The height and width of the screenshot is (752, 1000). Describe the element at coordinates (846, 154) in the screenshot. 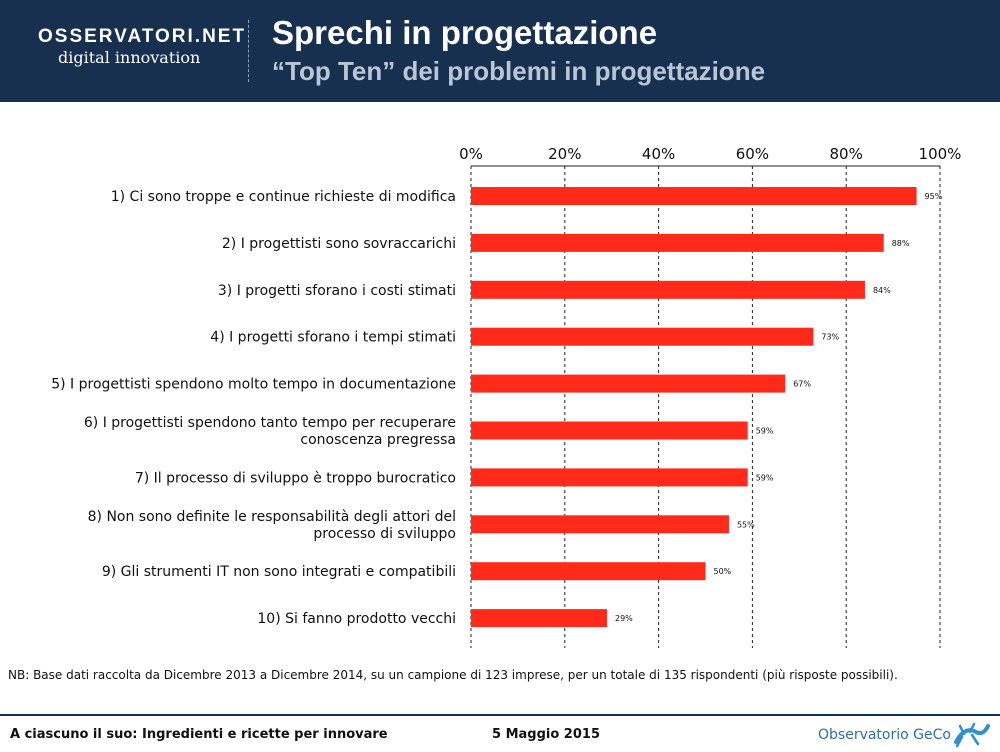

I see `x-tick-label: 80%` at that location.